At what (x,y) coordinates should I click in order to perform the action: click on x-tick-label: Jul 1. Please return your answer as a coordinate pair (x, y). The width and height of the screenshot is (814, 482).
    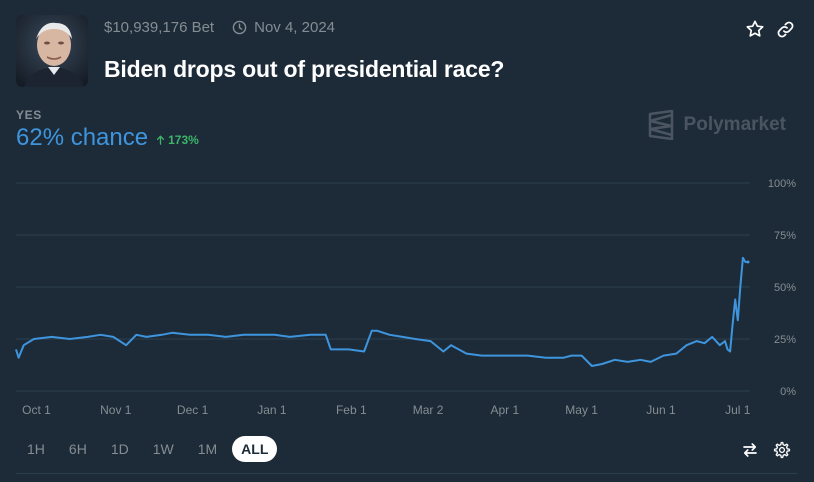
    Looking at the image, I should click on (738, 410).